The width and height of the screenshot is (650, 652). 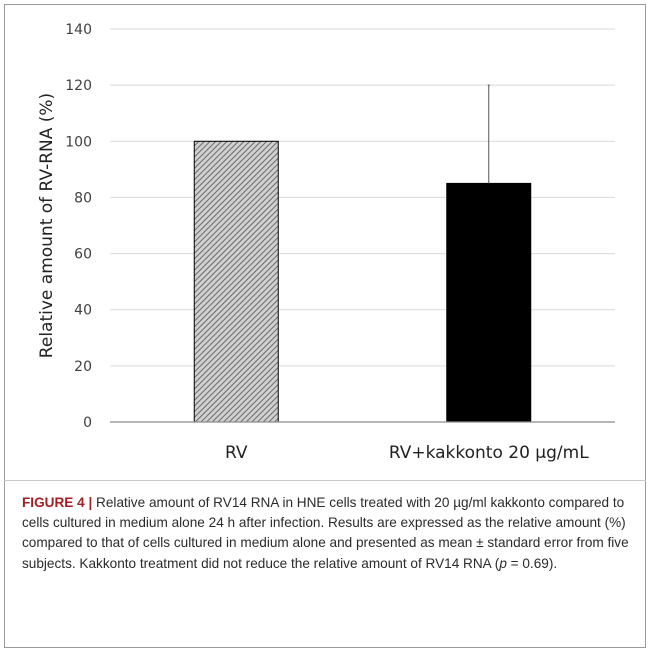 What do you see at coordinates (83, 255) in the screenshot?
I see `y-tick-label: 60` at bounding box center [83, 255].